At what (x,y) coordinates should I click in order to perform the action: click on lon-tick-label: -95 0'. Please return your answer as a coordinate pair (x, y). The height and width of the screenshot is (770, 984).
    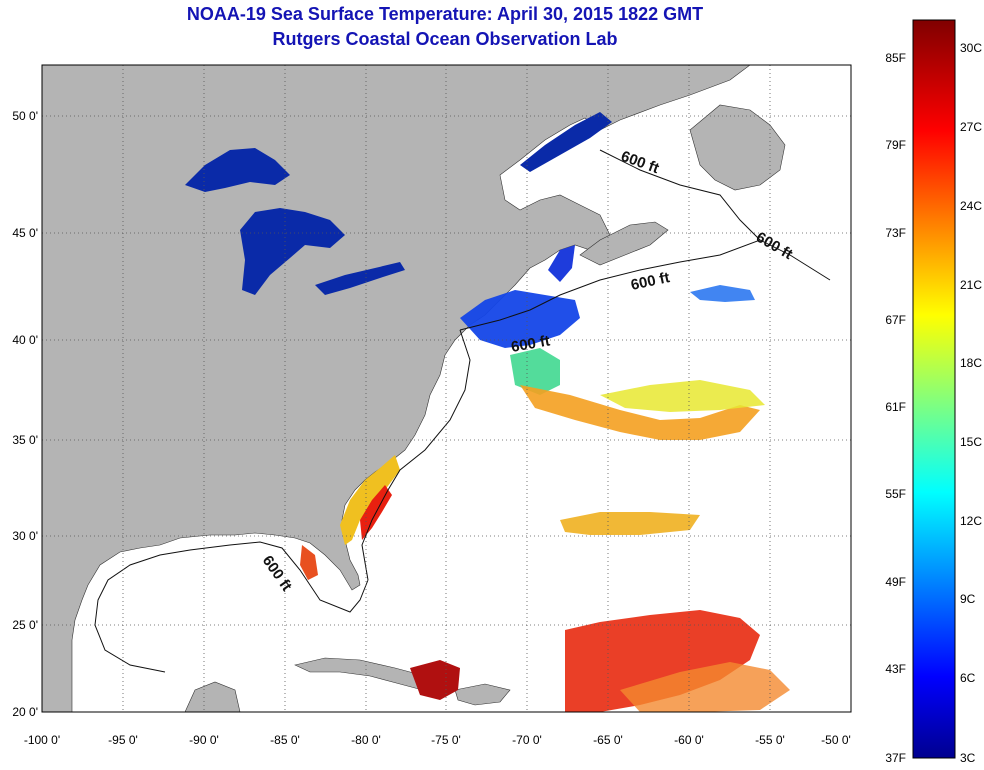
    Looking at the image, I should click on (123, 740).